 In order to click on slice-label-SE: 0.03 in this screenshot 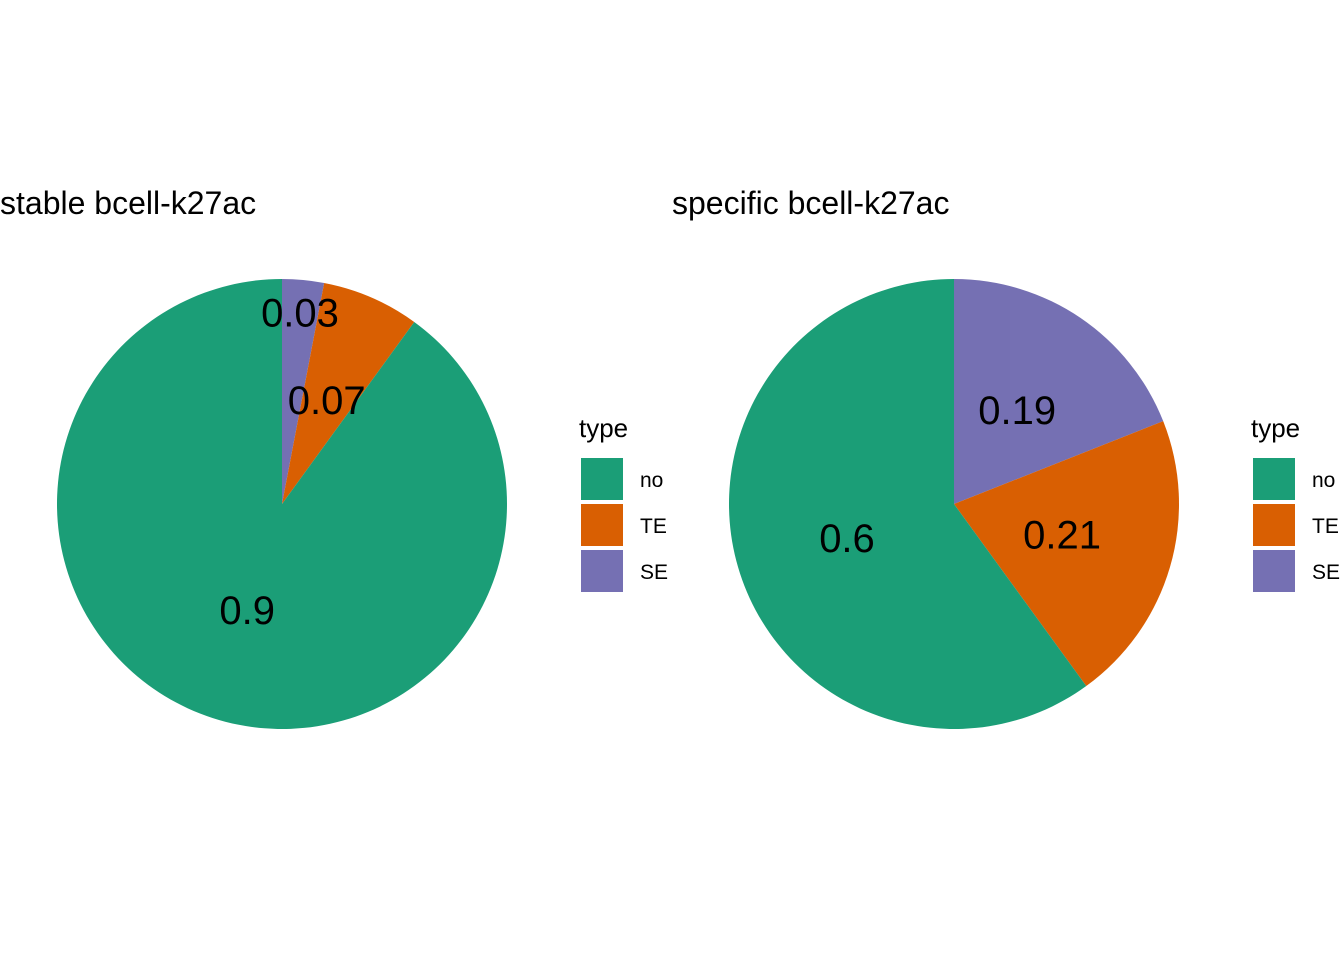, I will do `click(300, 314)`.